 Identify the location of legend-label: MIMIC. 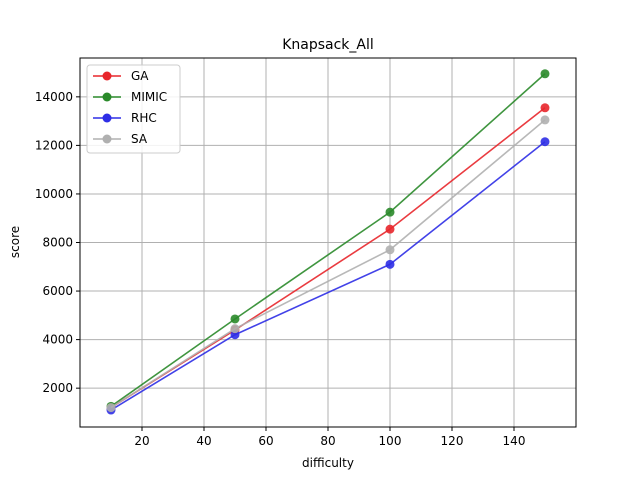
(149, 97).